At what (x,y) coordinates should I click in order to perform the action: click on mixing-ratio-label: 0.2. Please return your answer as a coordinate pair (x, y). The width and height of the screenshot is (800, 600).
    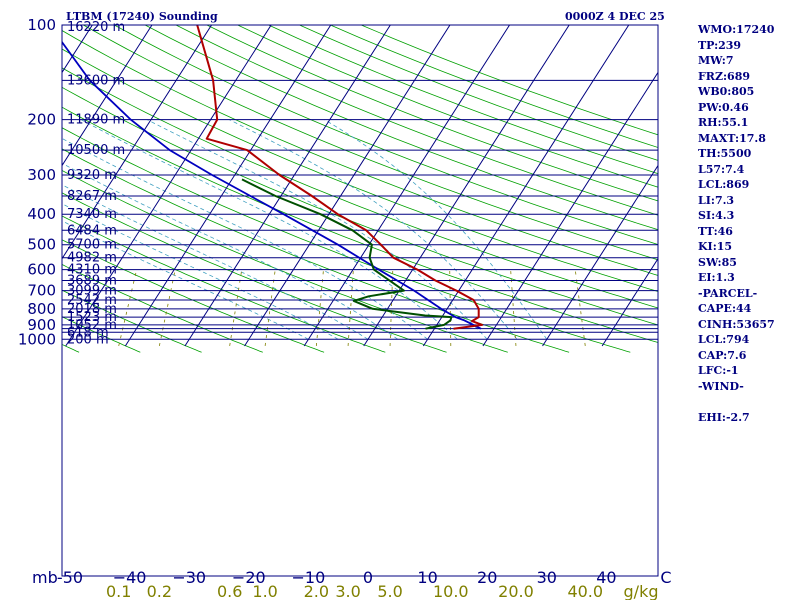
    Looking at the image, I should click on (159, 591).